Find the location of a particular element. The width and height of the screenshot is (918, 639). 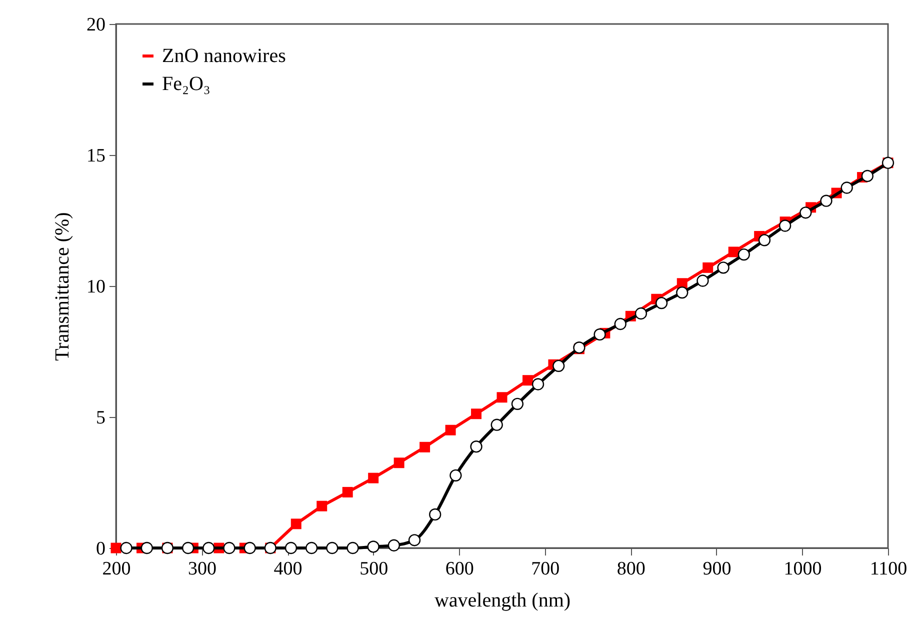

x-tick-label: 200 is located at coordinates (116, 569).